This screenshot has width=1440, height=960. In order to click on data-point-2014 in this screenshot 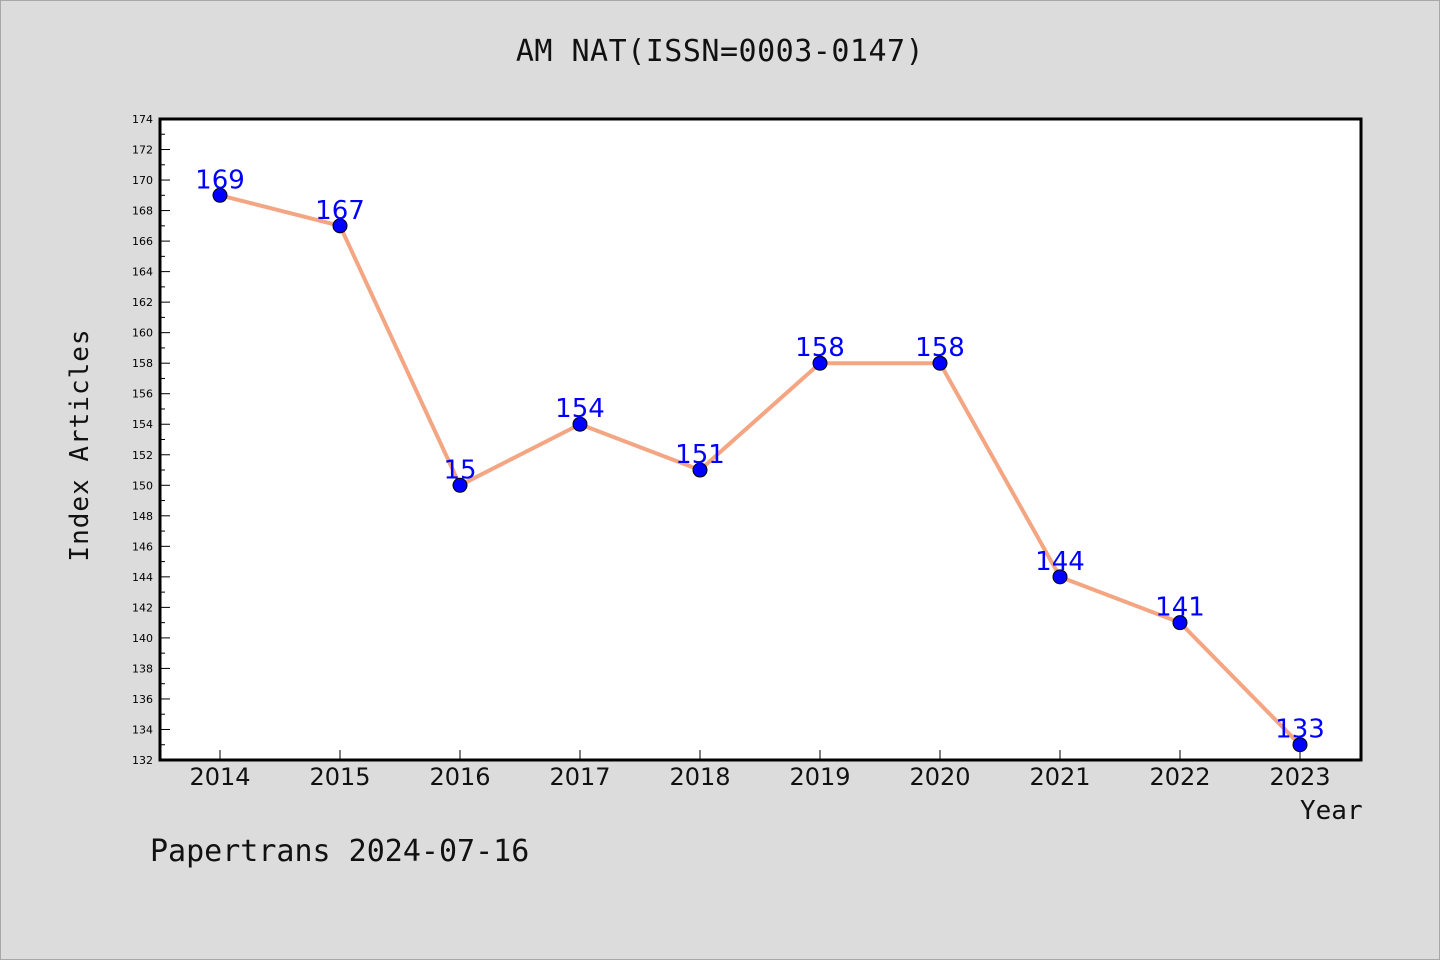, I will do `click(220, 195)`.